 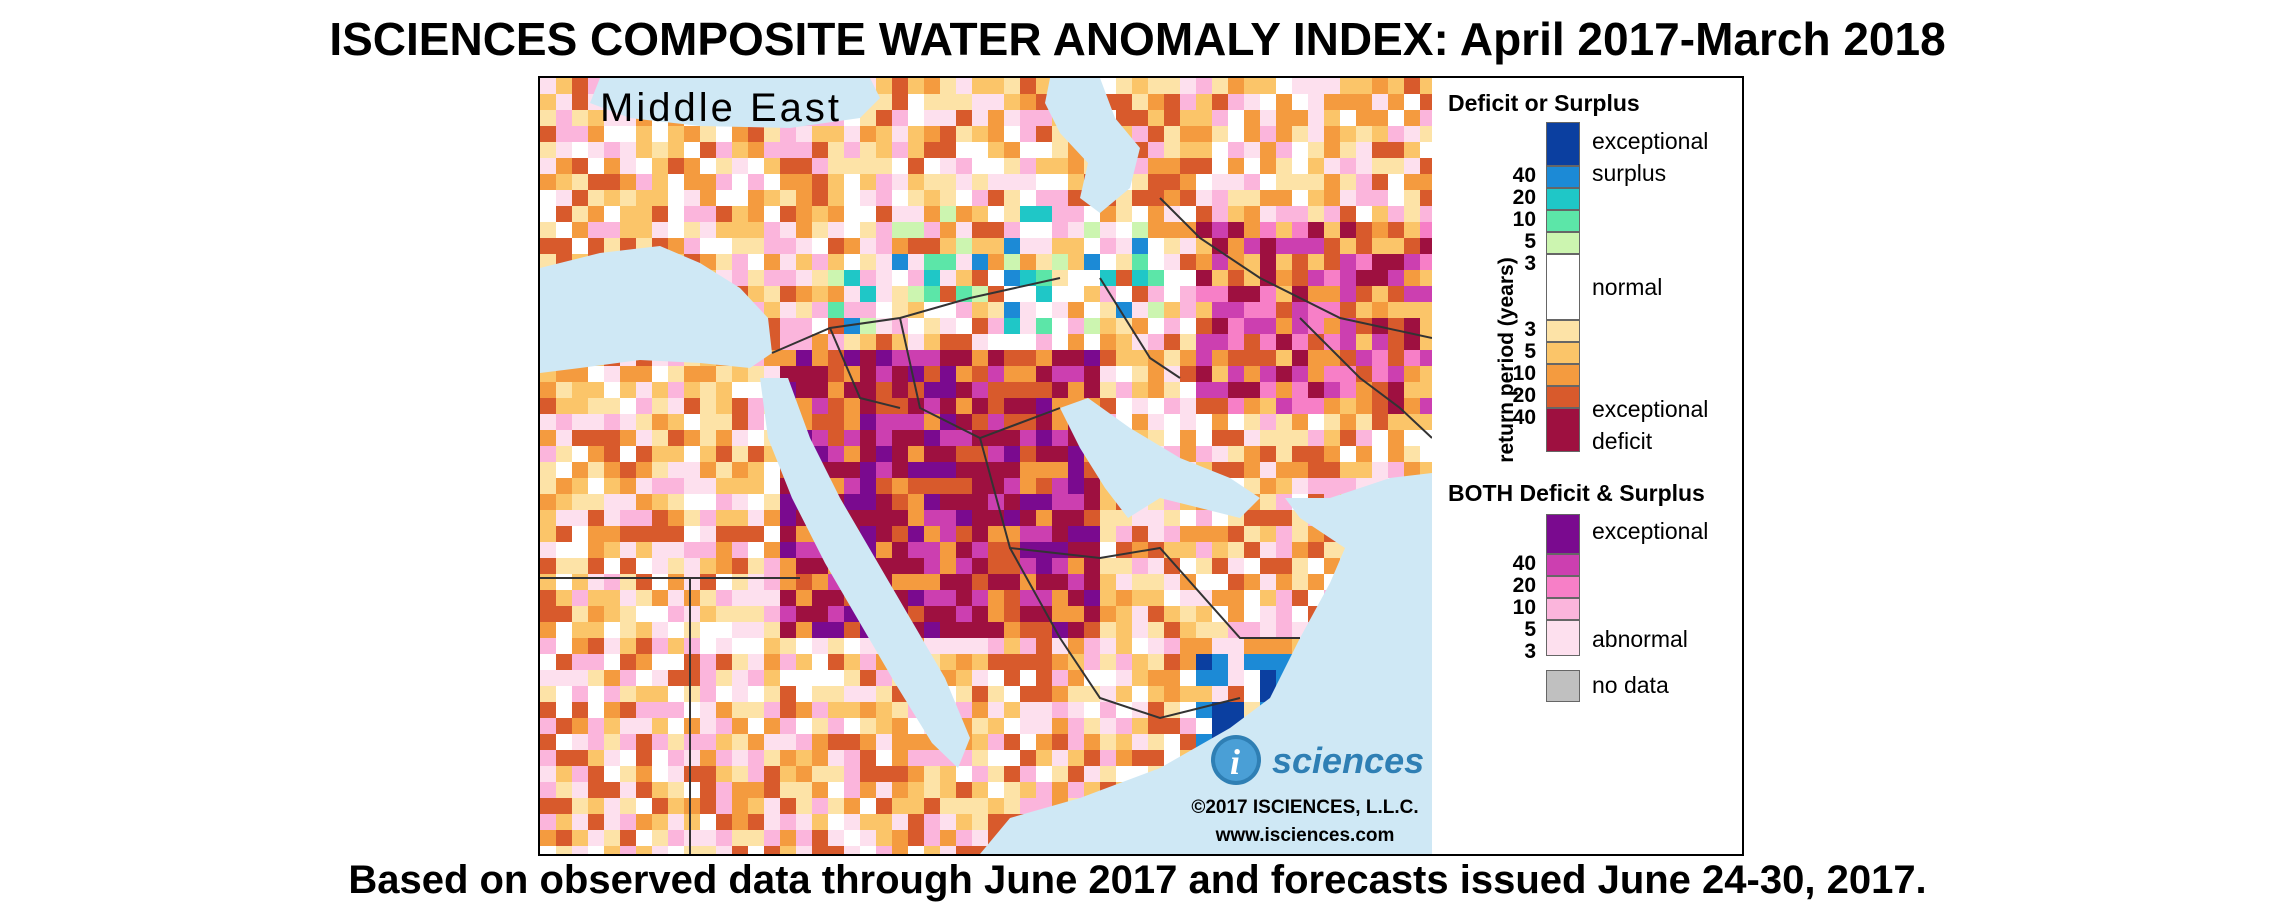 I want to click on tick-both-10: 10, so click(x=1524, y=607).